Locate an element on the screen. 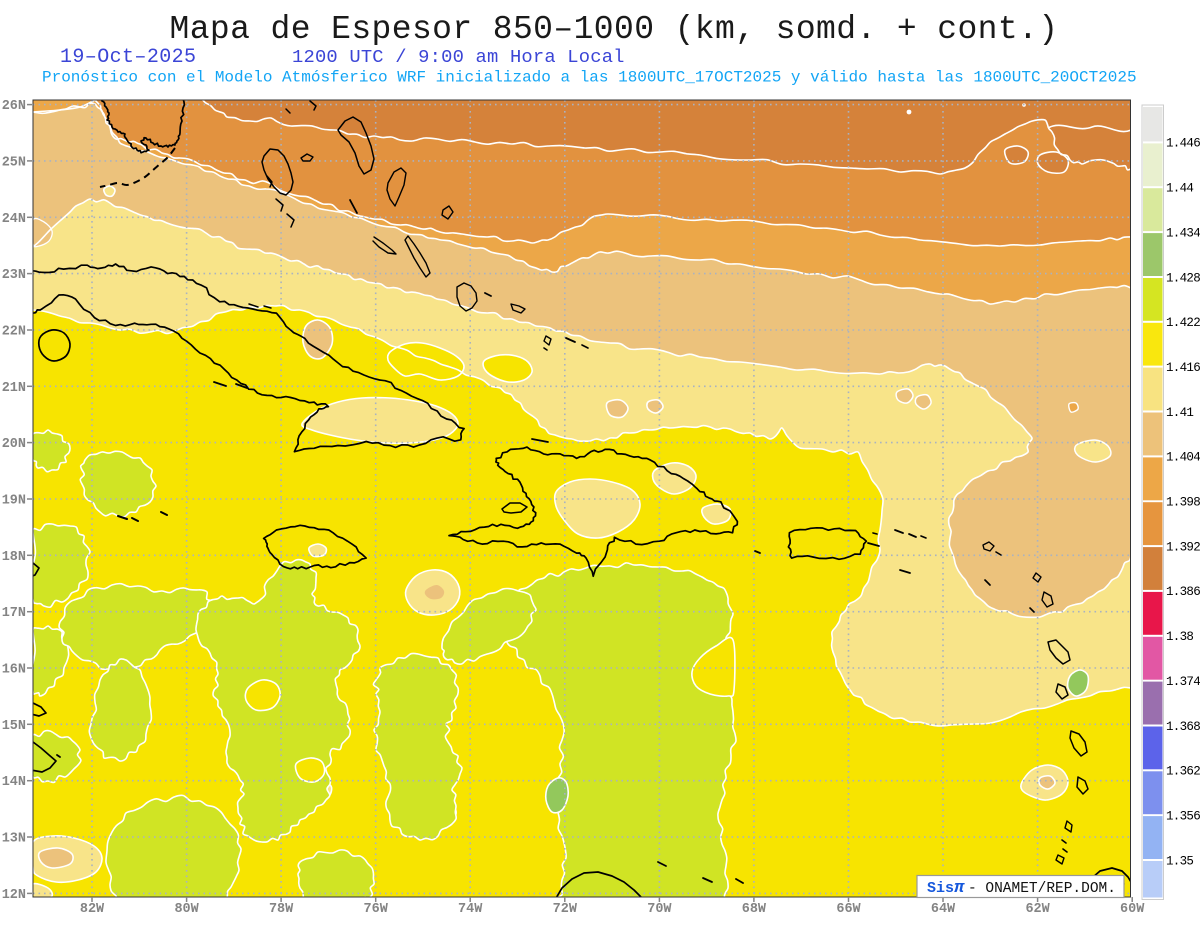 This screenshot has width=1200, height=932. svg-text: 1.386 is located at coordinates (1183, 592).